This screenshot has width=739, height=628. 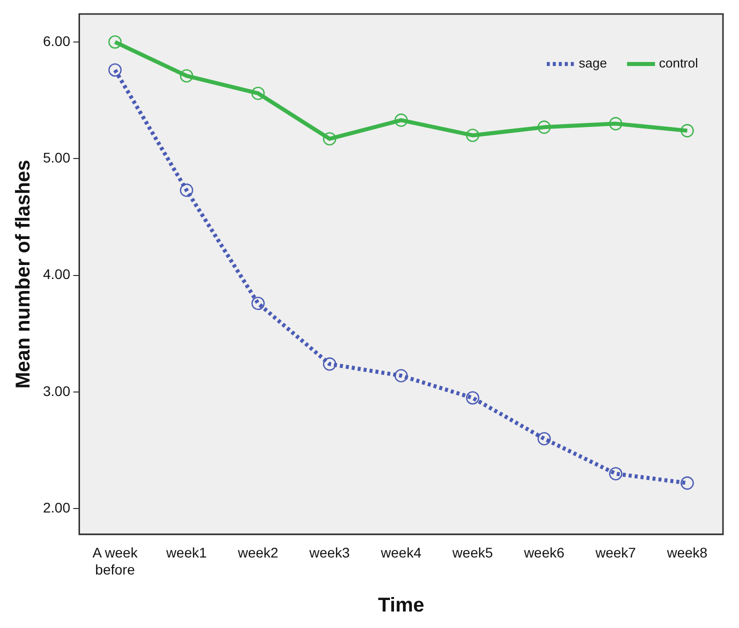 I want to click on x-tick-label: week1, so click(x=186, y=552).